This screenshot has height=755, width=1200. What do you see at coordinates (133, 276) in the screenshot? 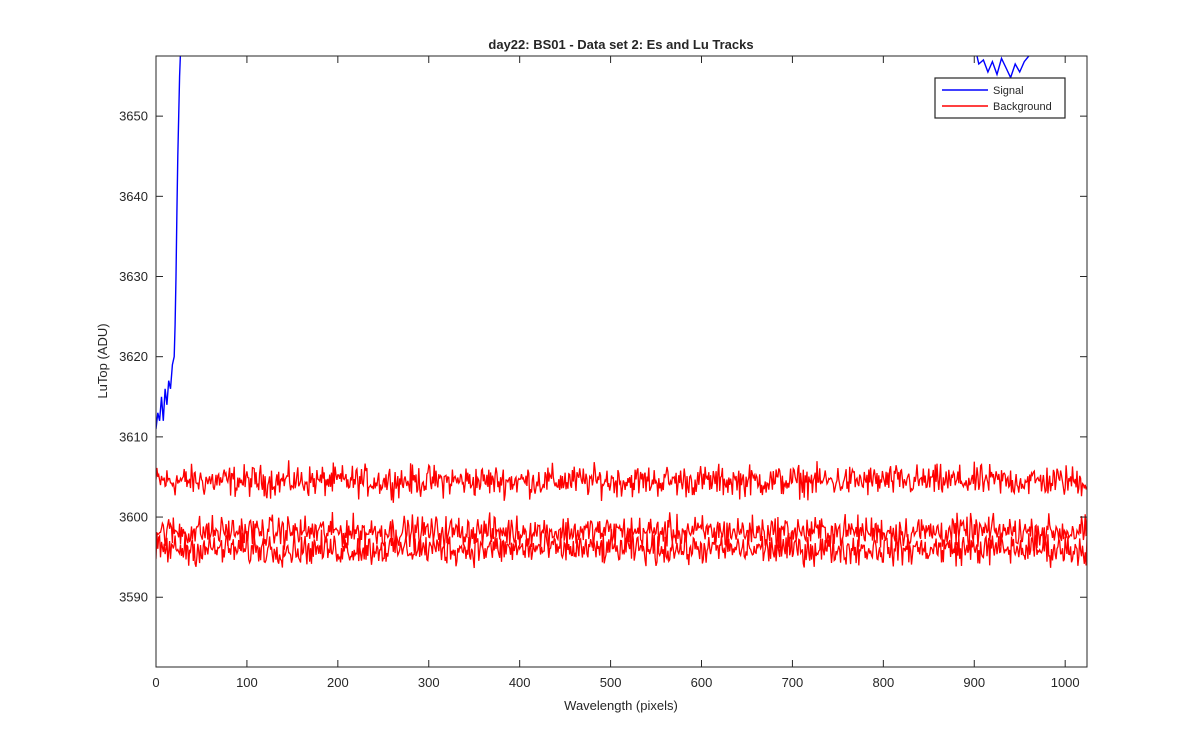
I see `y-tick-label: 3630` at bounding box center [133, 276].